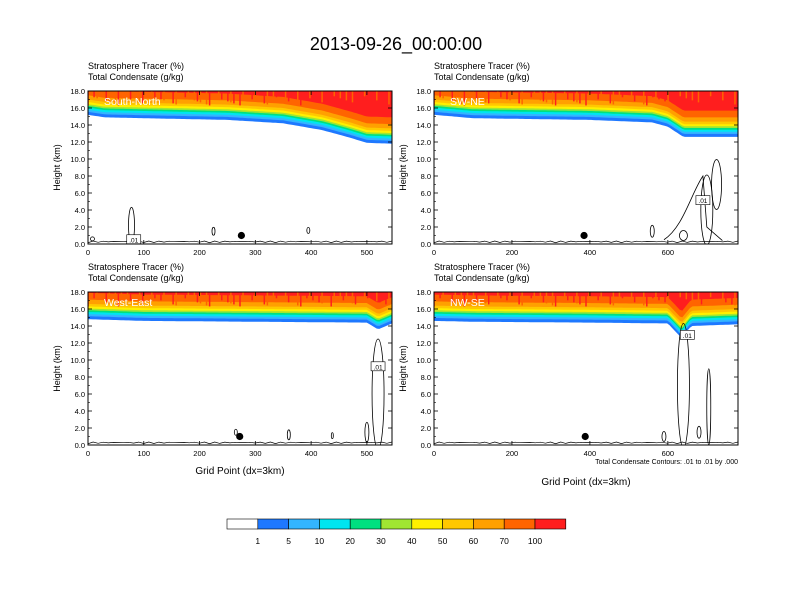 The width and height of the screenshot is (792, 612). I want to click on y-tick-label: 2.0, so click(80, 227).